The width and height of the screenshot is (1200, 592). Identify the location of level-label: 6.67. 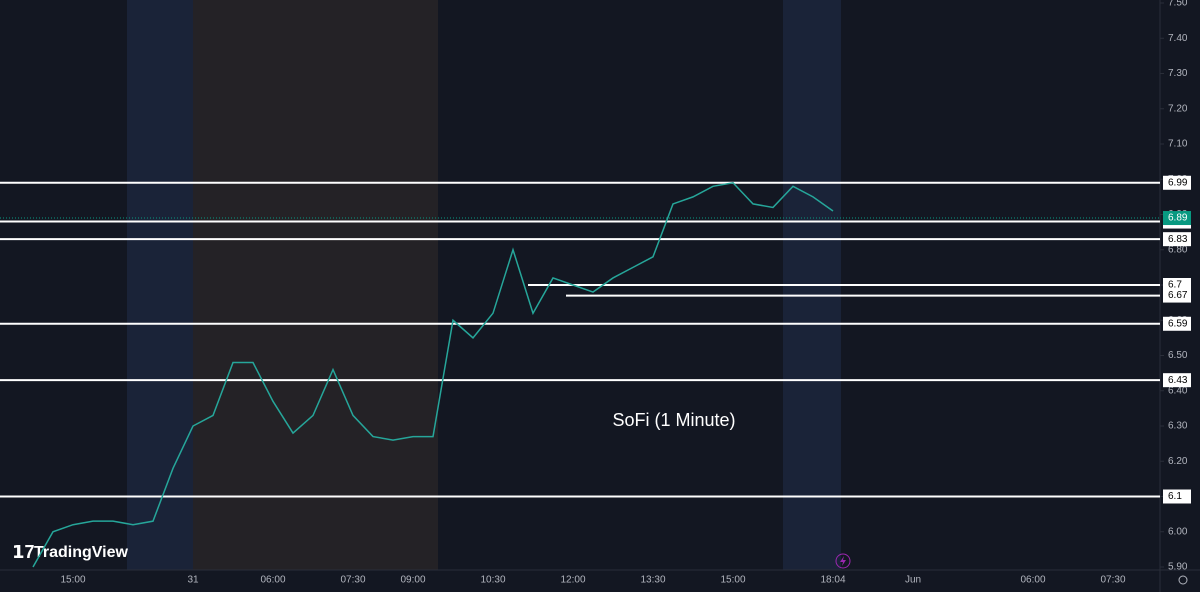
(1178, 295).